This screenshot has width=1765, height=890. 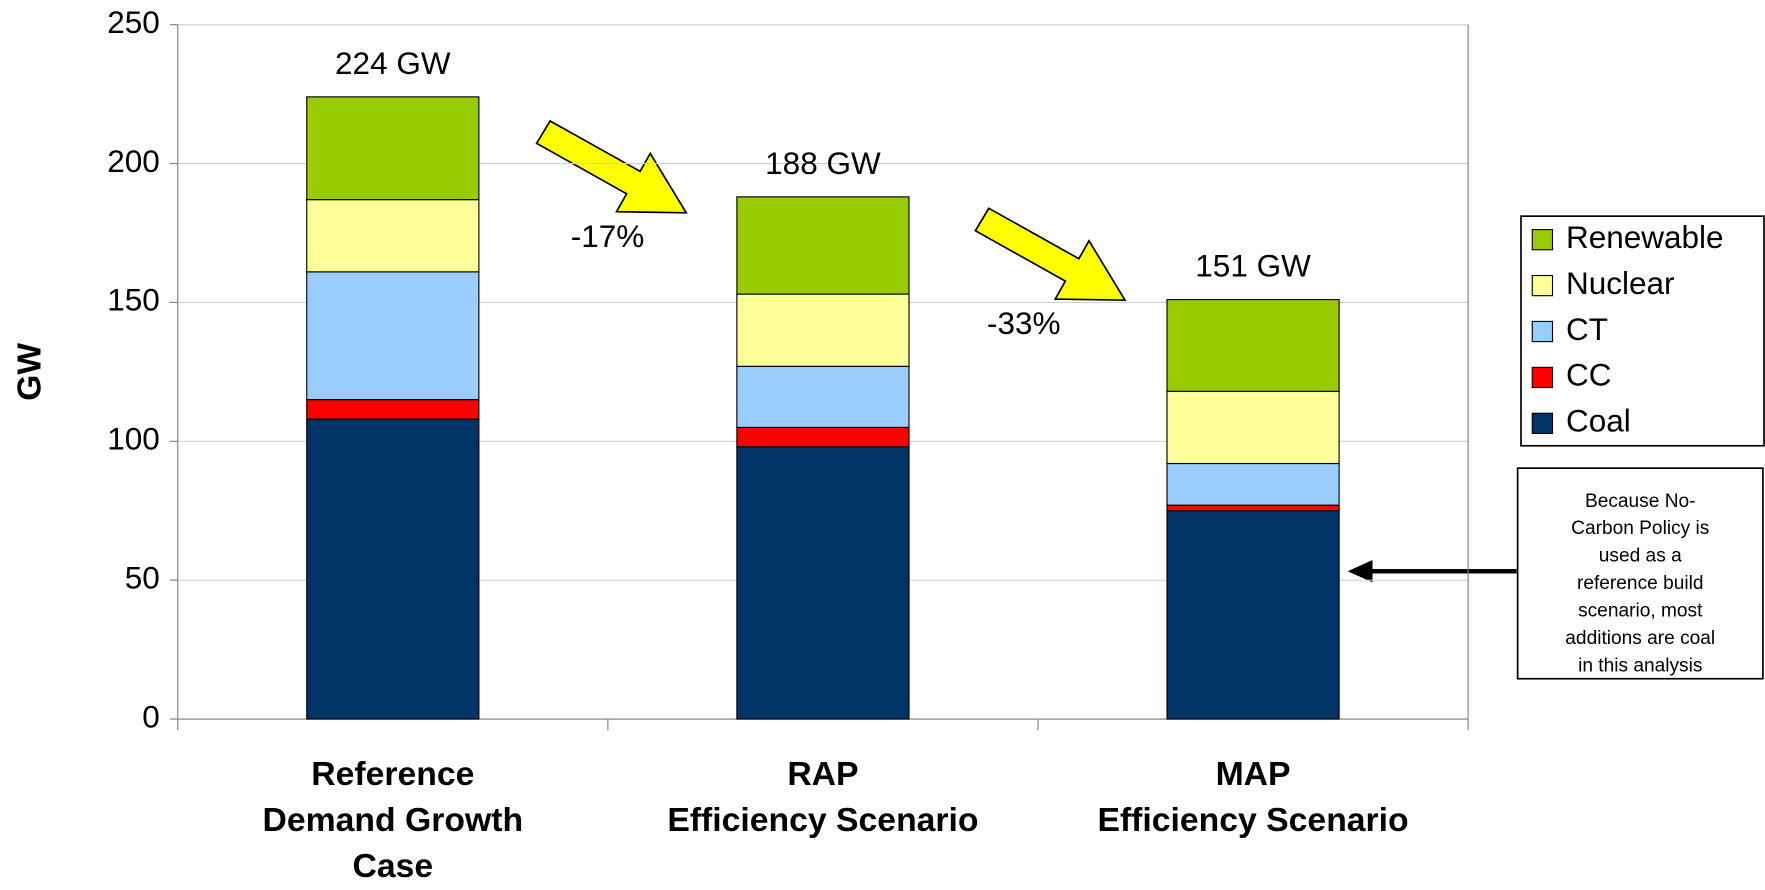 I want to click on legend-label: Coal, so click(x=1598, y=421).